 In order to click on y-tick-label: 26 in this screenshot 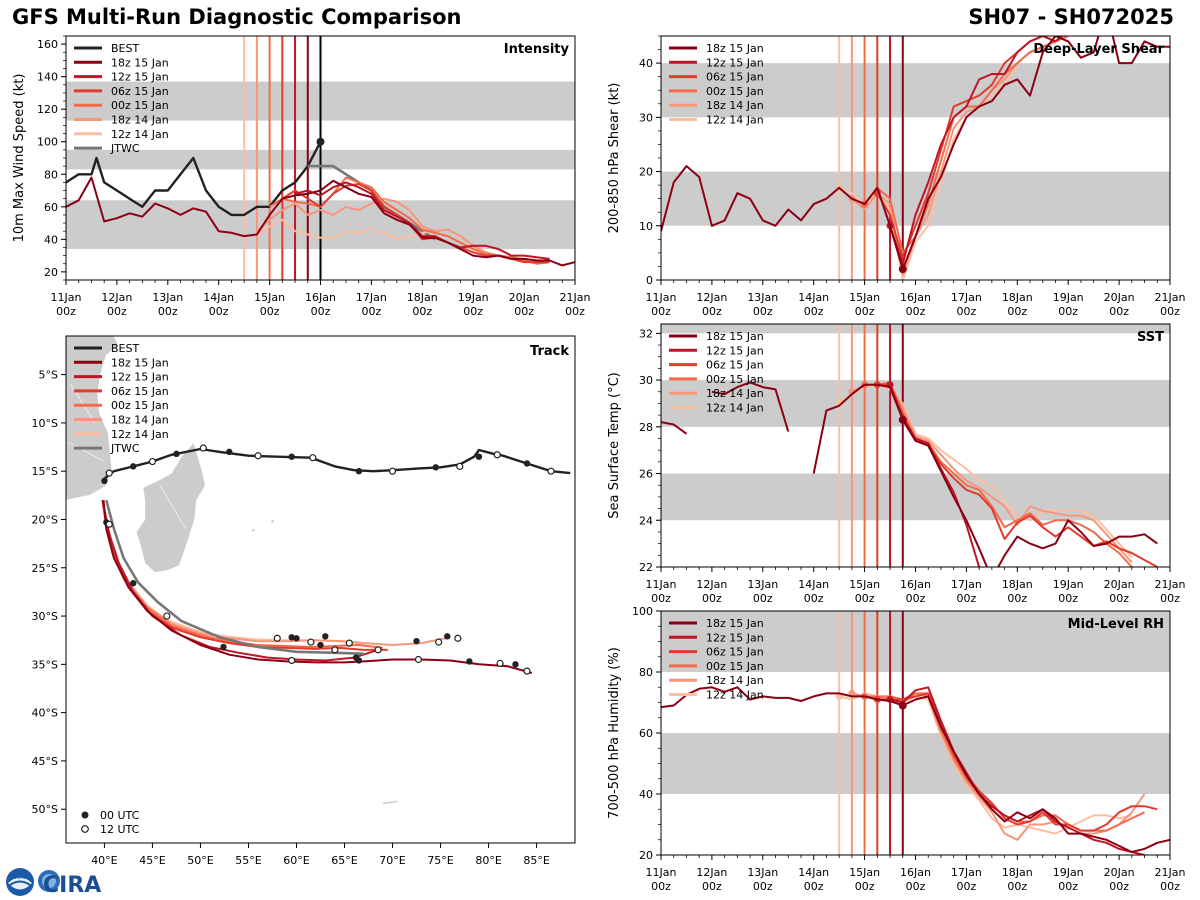, I will do `click(646, 474)`.